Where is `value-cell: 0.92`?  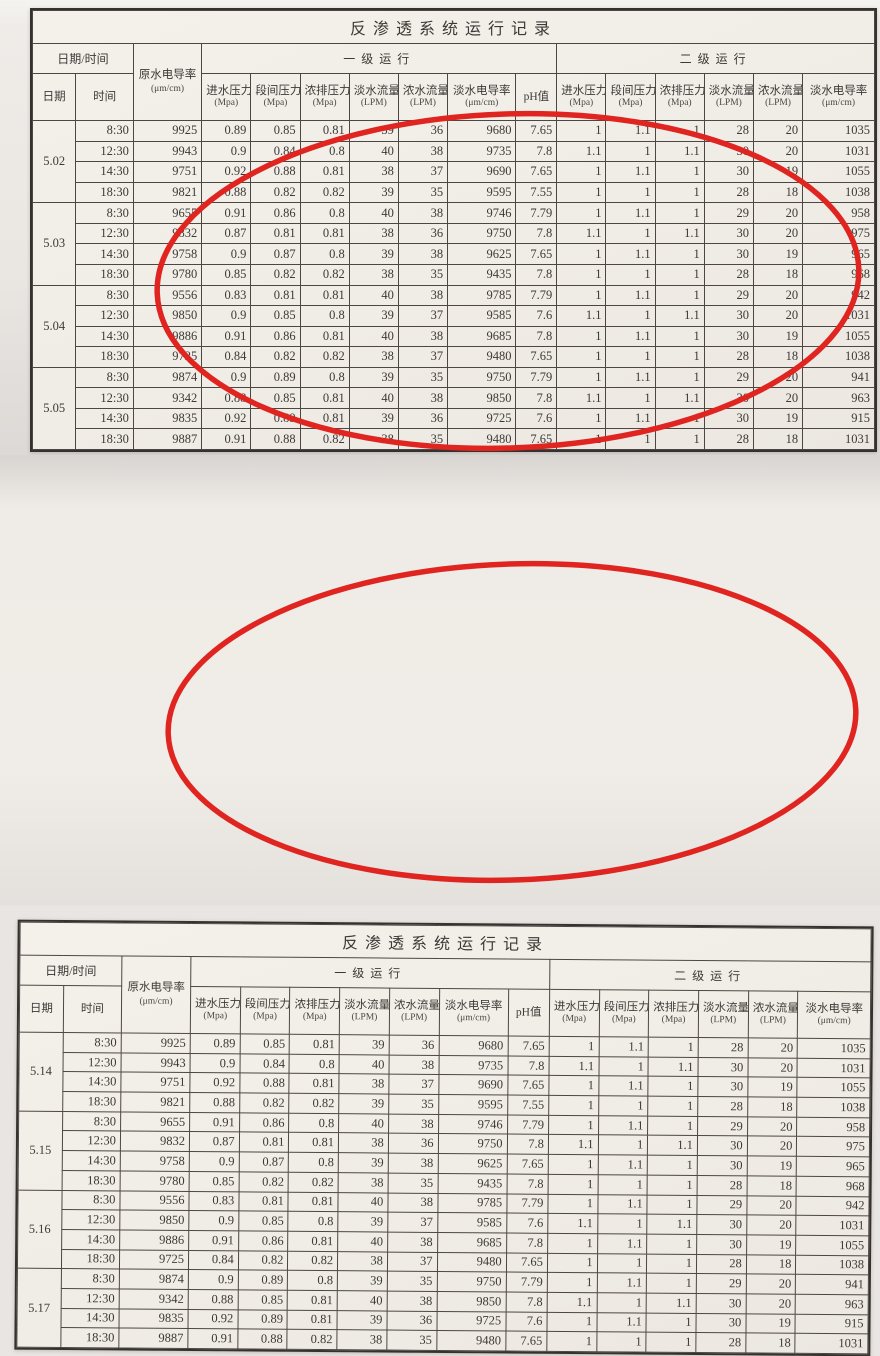
value-cell: 0.92 is located at coordinates (214, 1082).